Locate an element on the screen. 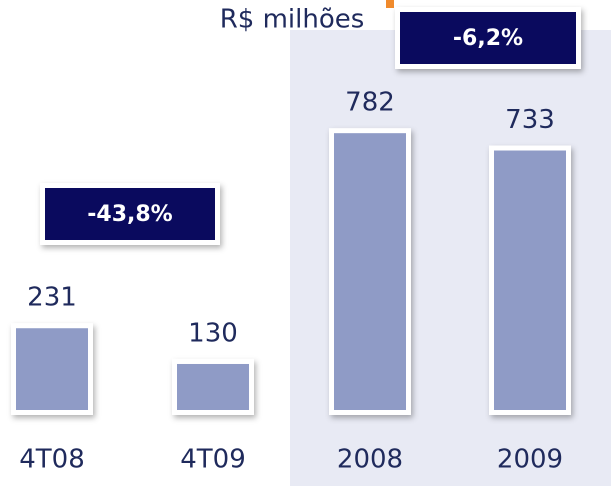 The image size is (611, 486). data-label: 231 is located at coordinates (52, 298).